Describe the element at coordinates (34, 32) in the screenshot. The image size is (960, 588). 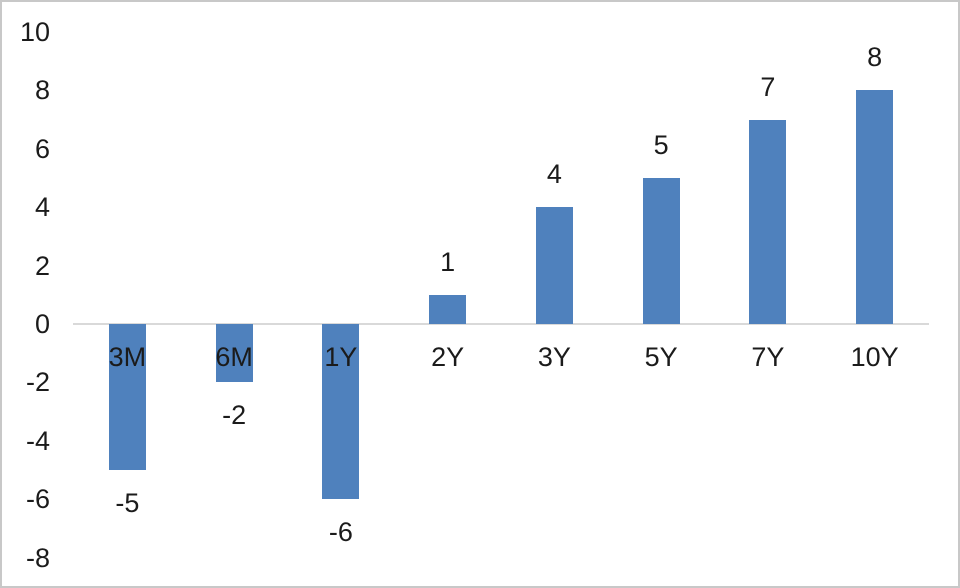
I see `y-tick-label: 10` at that location.